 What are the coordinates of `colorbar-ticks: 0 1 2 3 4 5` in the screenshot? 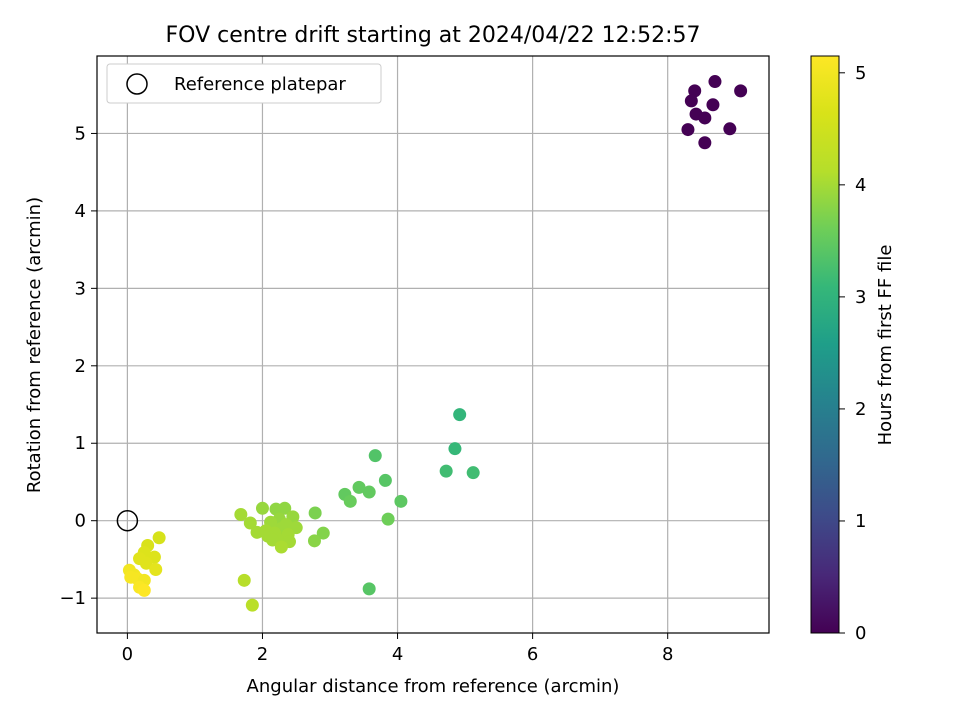 It's located at (852, 353).